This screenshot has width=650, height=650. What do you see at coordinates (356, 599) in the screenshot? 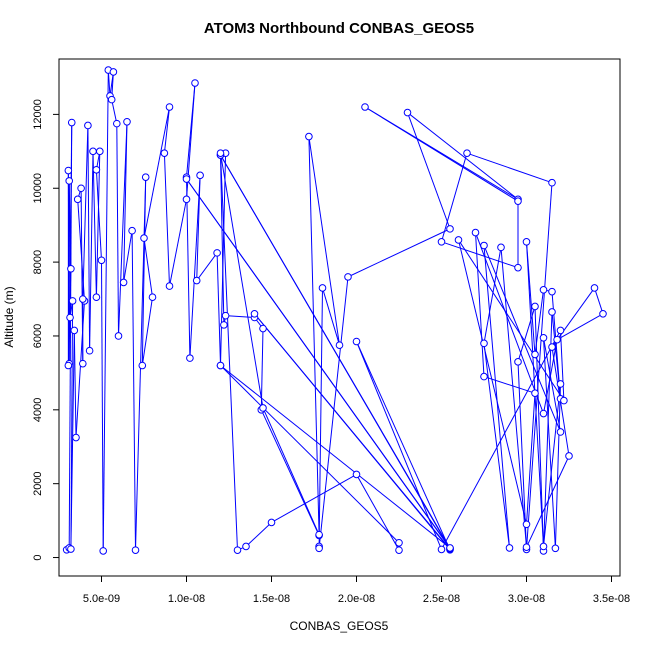
I see `x-tick-label: 2.0e-08` at bounding box center [356, 599].